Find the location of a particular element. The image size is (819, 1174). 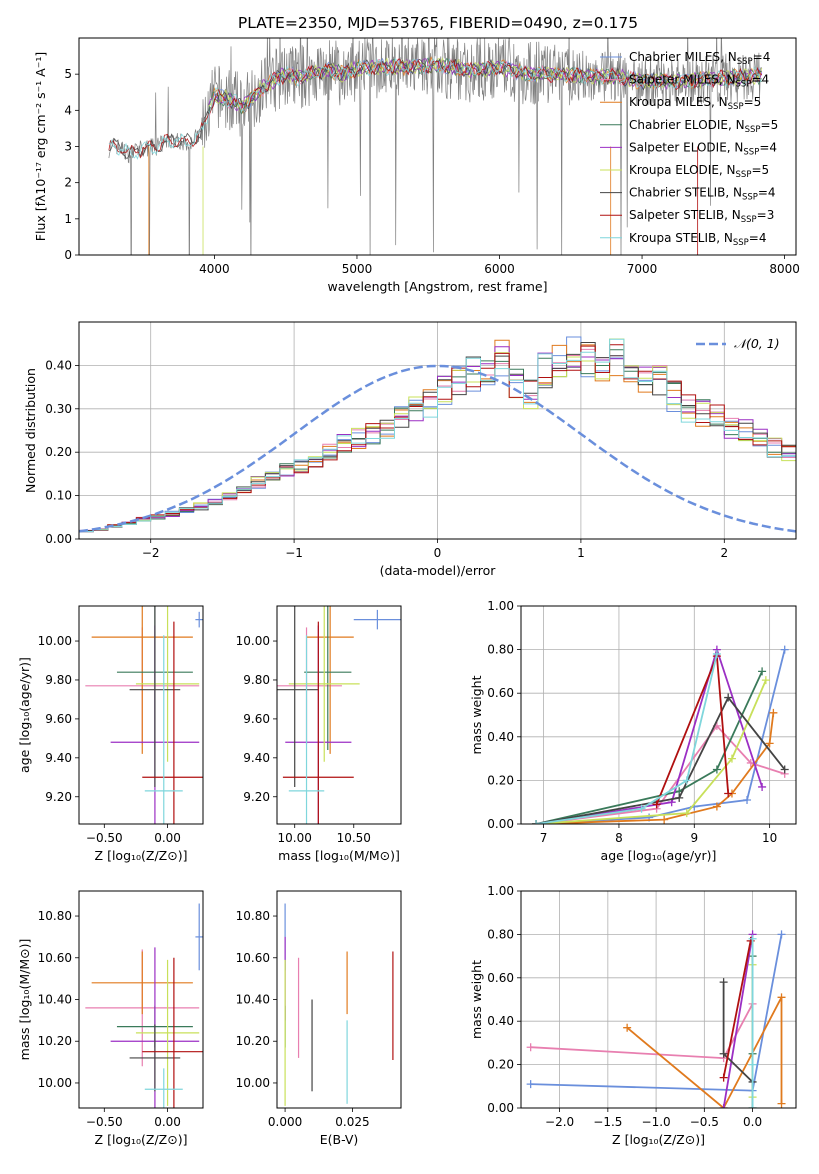

x-tick-label: −1.0 is located at coordinates (656, 1122).